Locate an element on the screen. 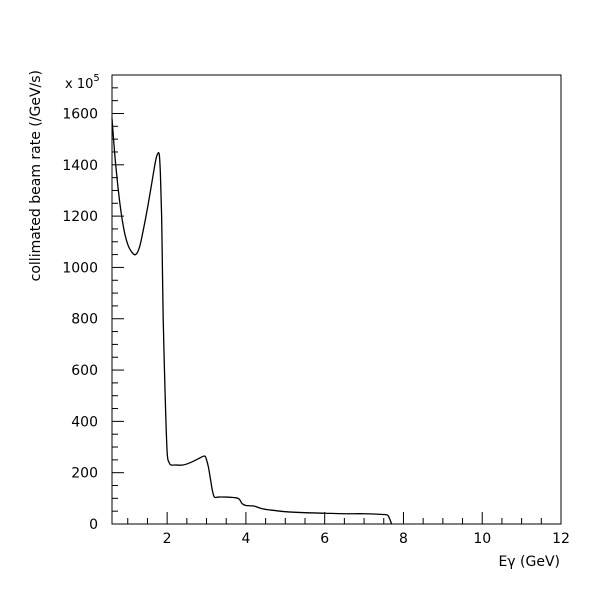 This screenshot has width=600, height=600. y-tick-label: 200 is located at coordinates (84, 474).